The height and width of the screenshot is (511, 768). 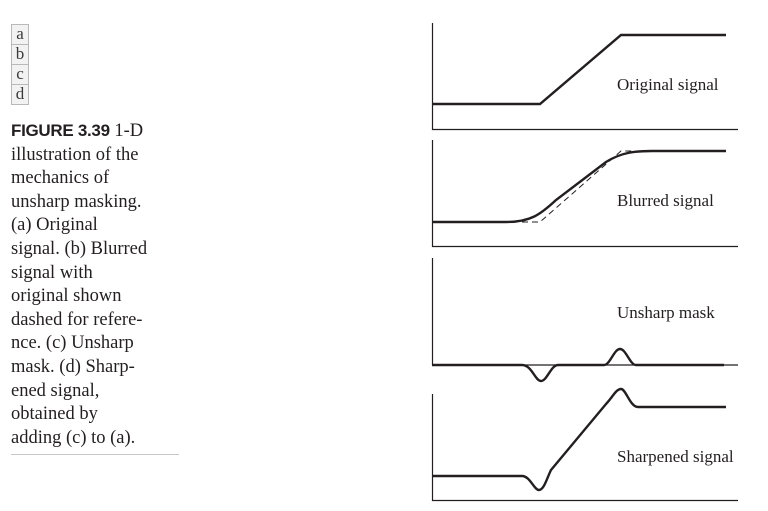 I want to click on caption-line: illustration of the, so click(x=75, y=154).